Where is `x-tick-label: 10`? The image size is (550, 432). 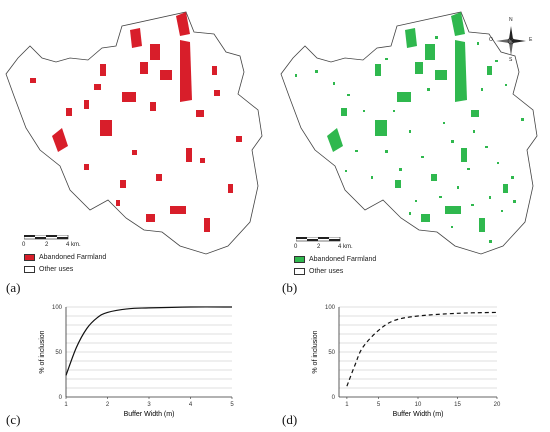 x-tick-label: 10 is located at coordinates (418, 405).